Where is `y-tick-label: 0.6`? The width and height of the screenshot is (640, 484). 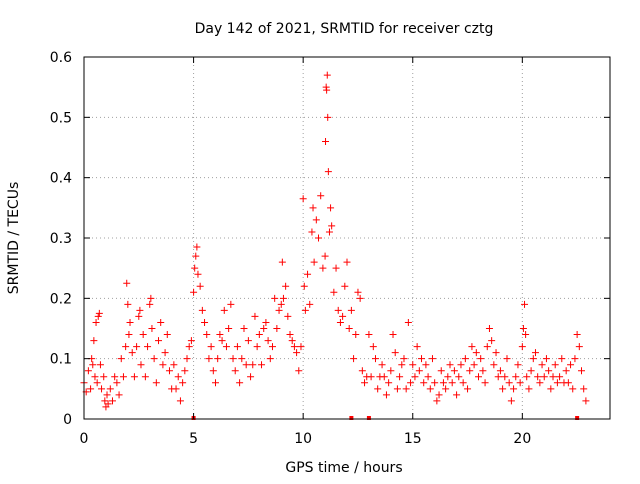 y-tick-label: 0.6 is located at coordinates (61, 58).